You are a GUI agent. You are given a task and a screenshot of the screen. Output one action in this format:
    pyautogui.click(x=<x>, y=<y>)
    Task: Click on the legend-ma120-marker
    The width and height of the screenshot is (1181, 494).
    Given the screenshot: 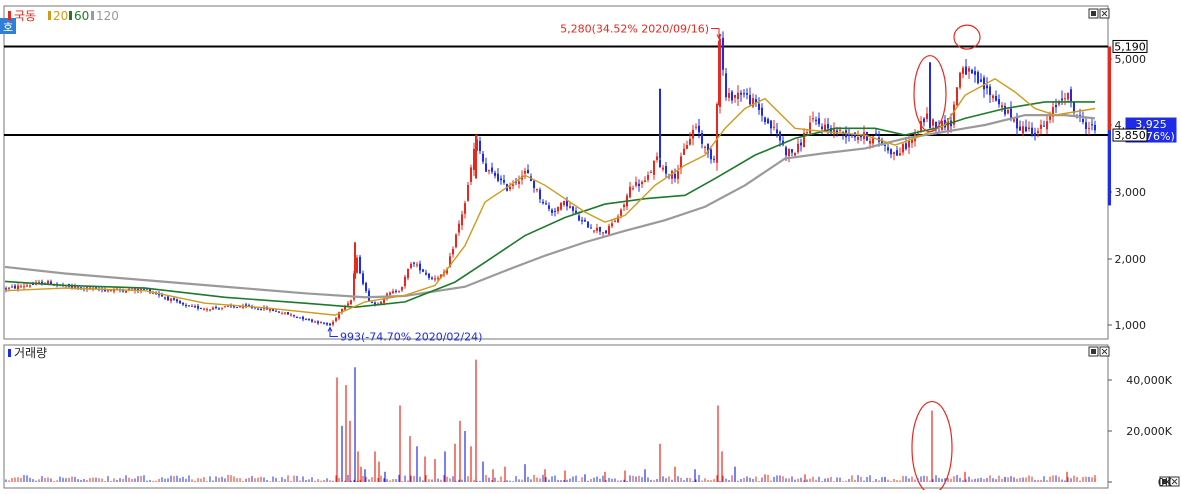 What is the action you would take?
    pyautogui.click(x=92, y=15)
    